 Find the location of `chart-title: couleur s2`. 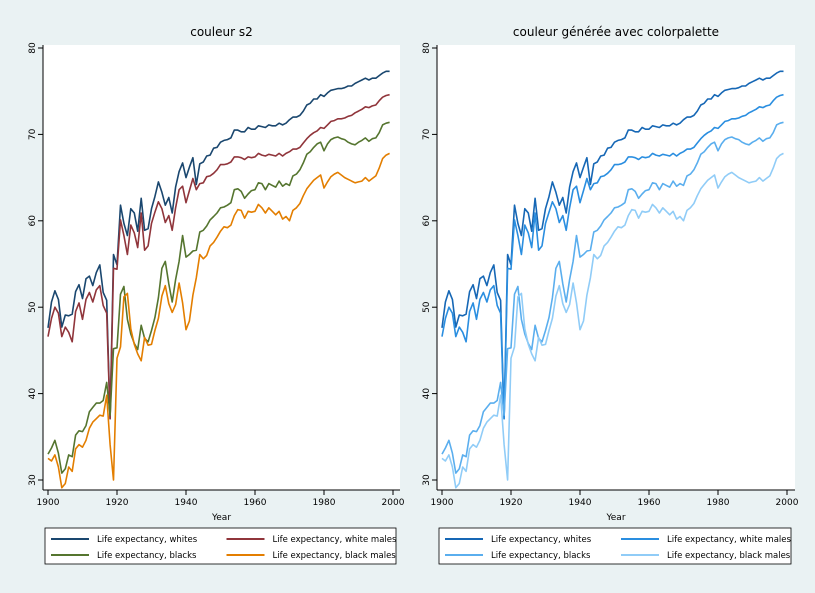

chart-title: couleur s2 is located at coordinates (221, 32).